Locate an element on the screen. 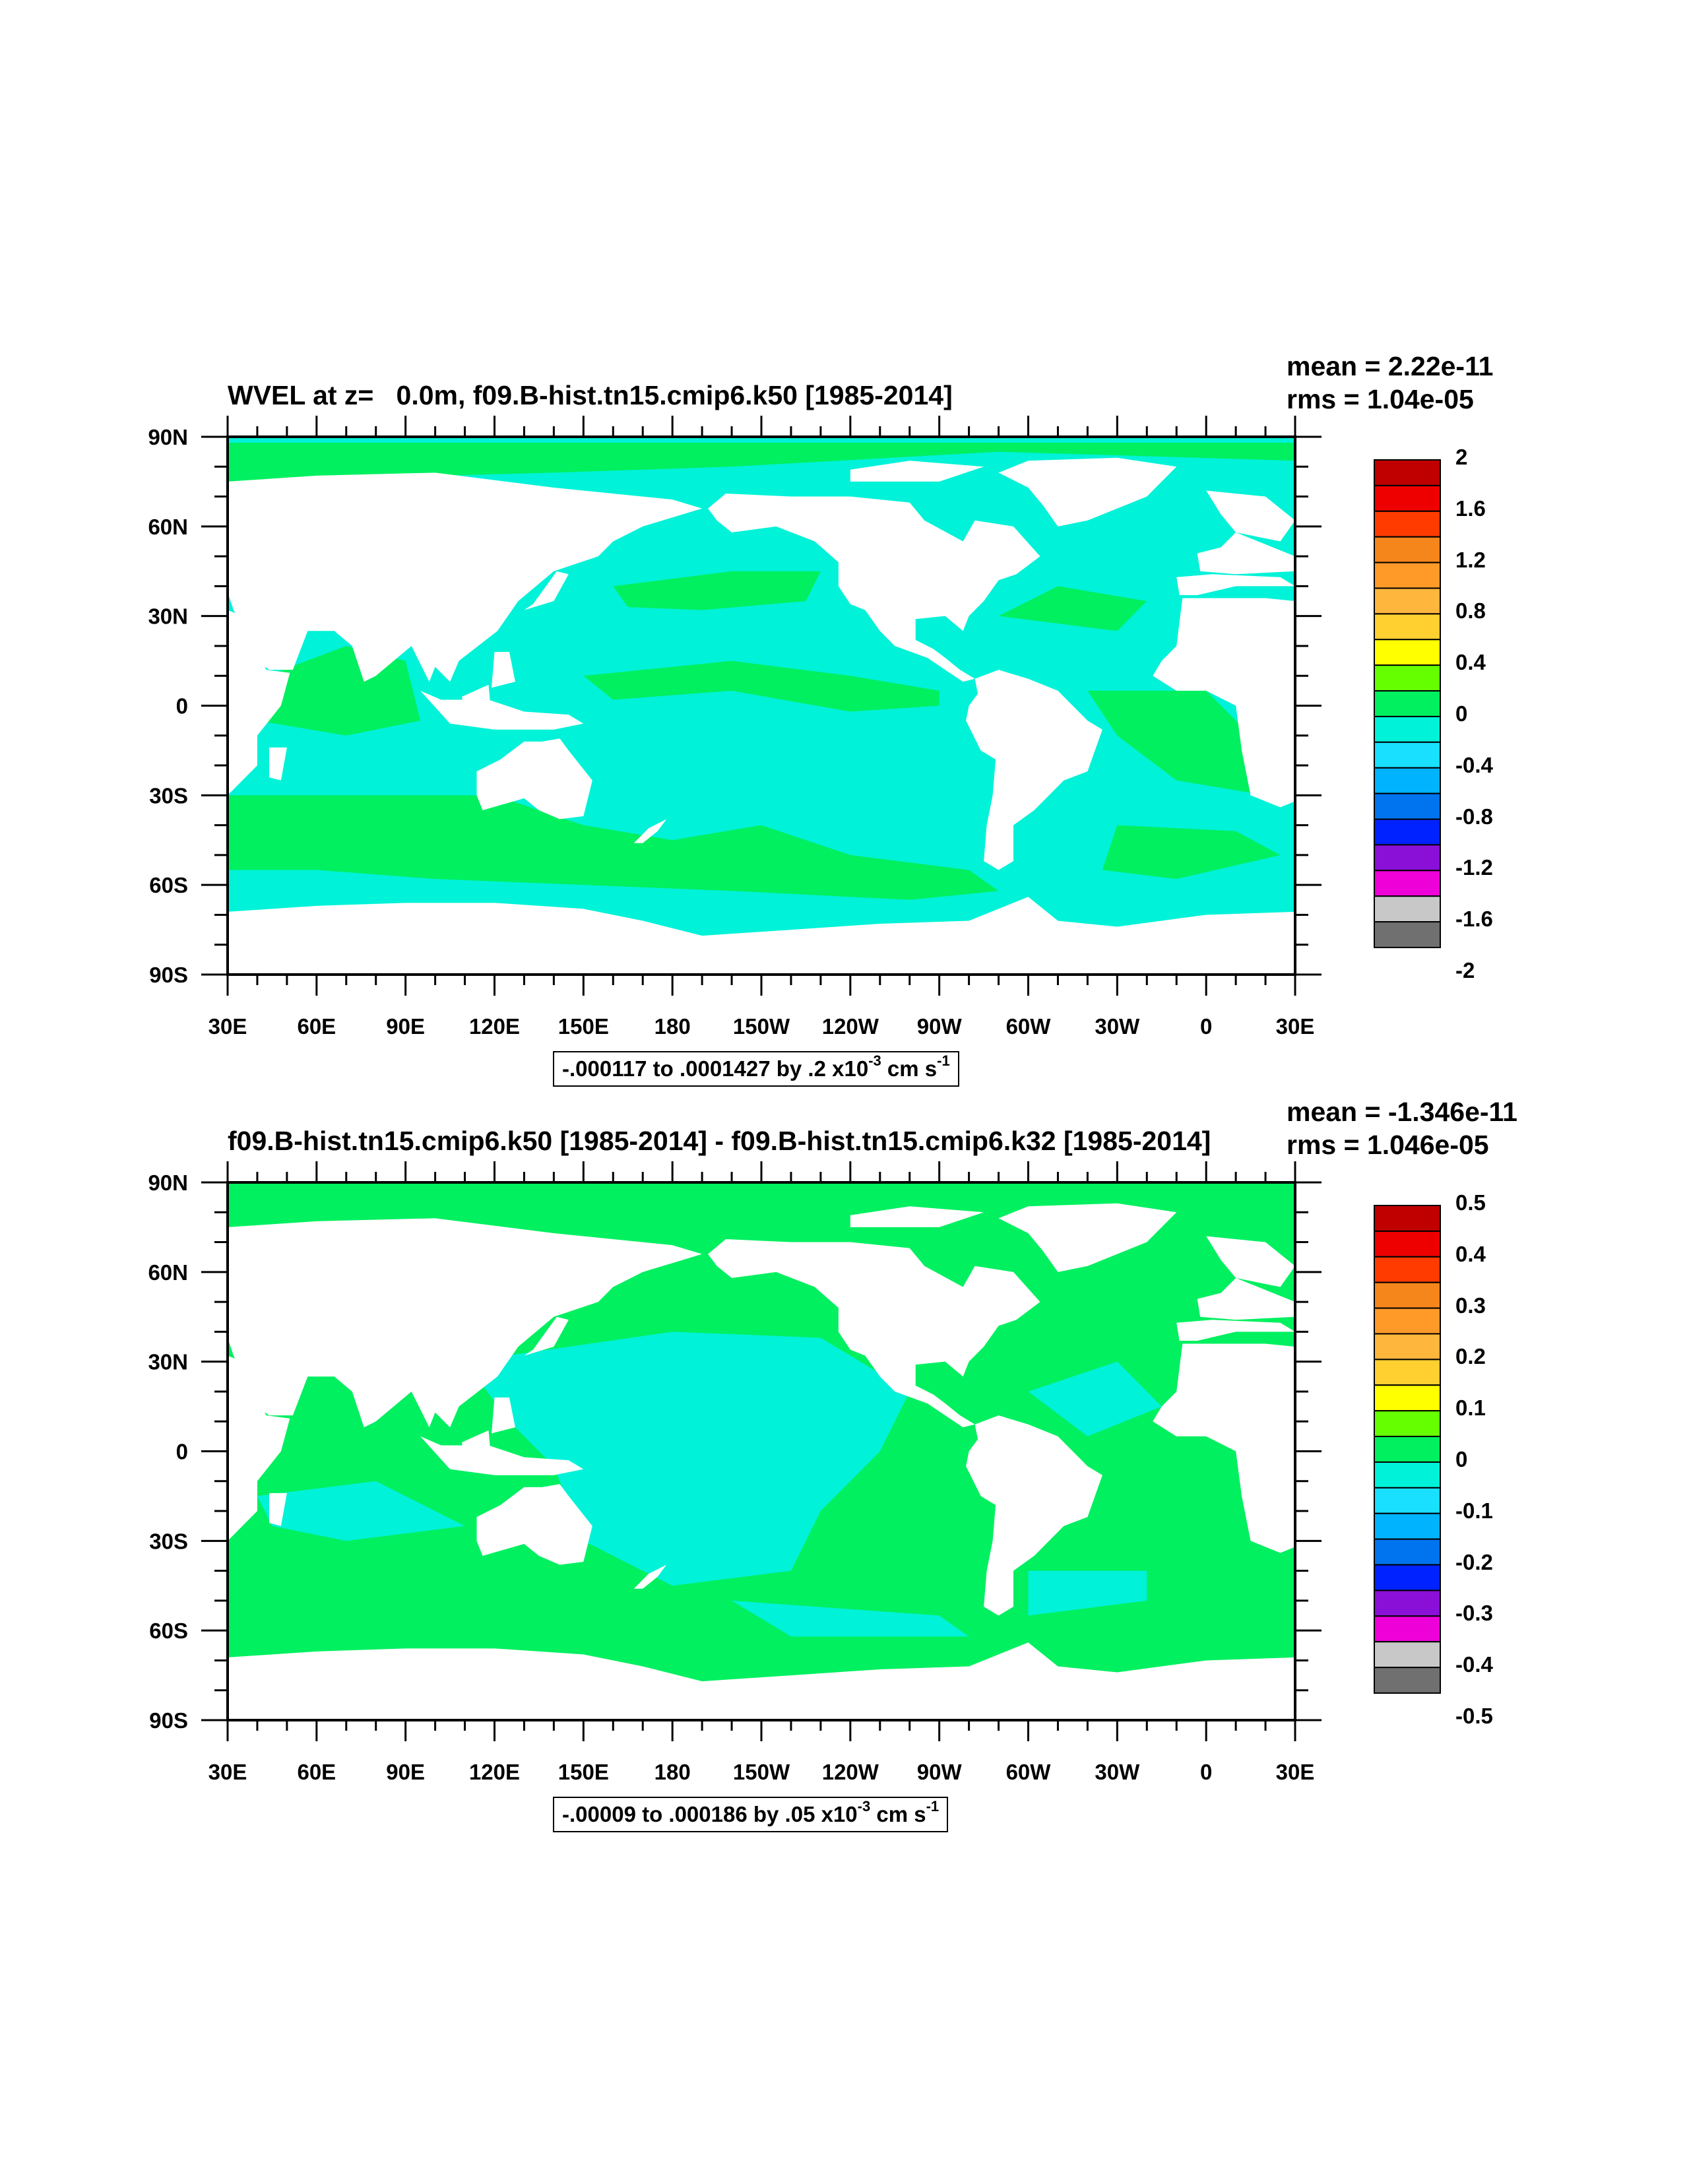 The width and height of the screenshot is (1689, 2184). x-tick-label: 90E is located at coordinates (406, 1026).